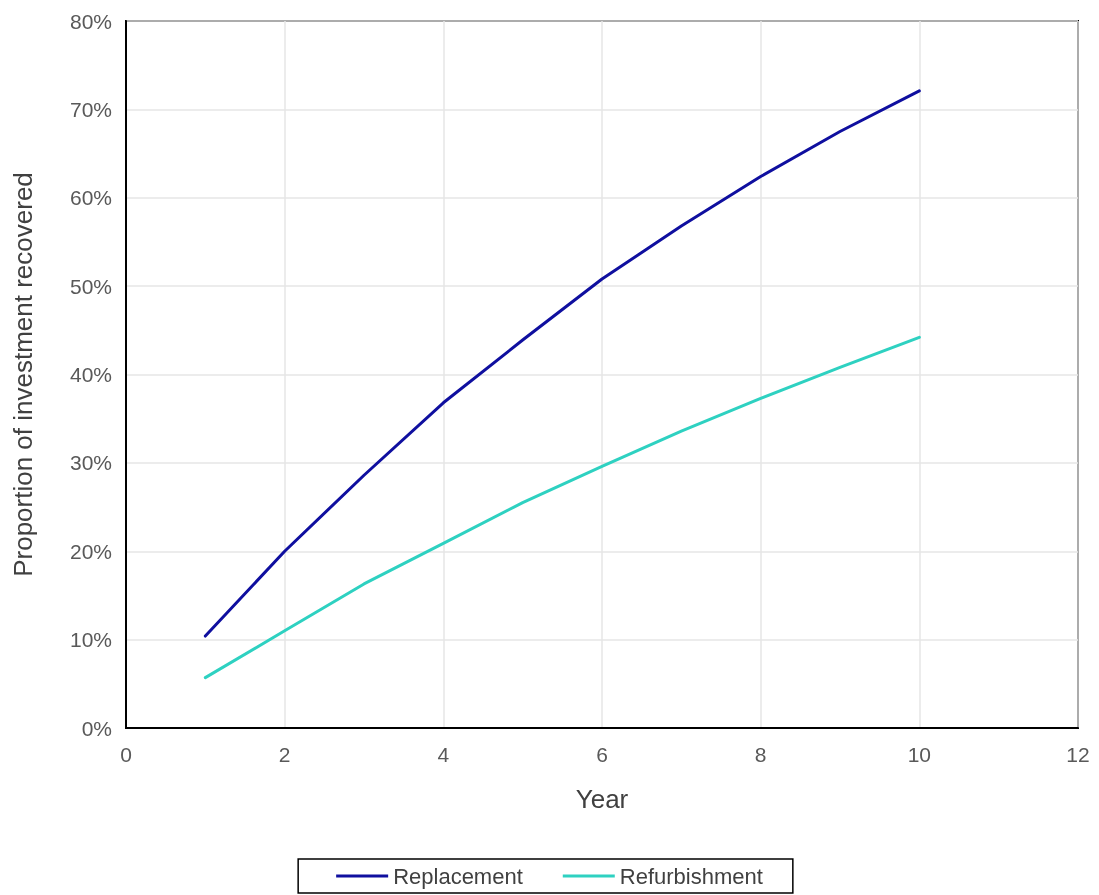 The image size is (1099, 895). I want to click on y-tick-label: 70%, so click(90, 109).